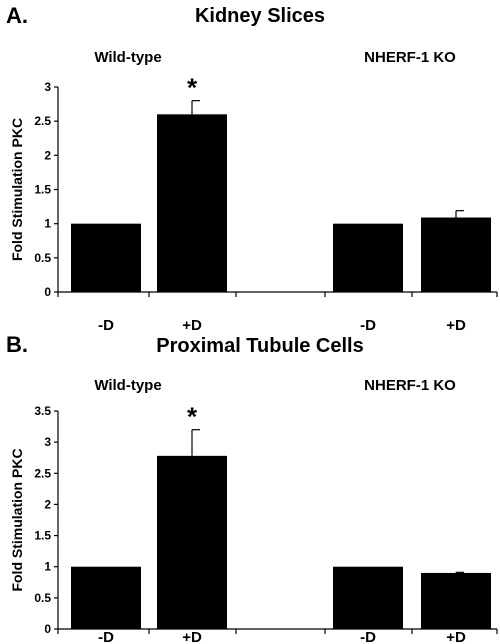  I want to click on panel-a-y-tick-label: 2, so click(47, 155).